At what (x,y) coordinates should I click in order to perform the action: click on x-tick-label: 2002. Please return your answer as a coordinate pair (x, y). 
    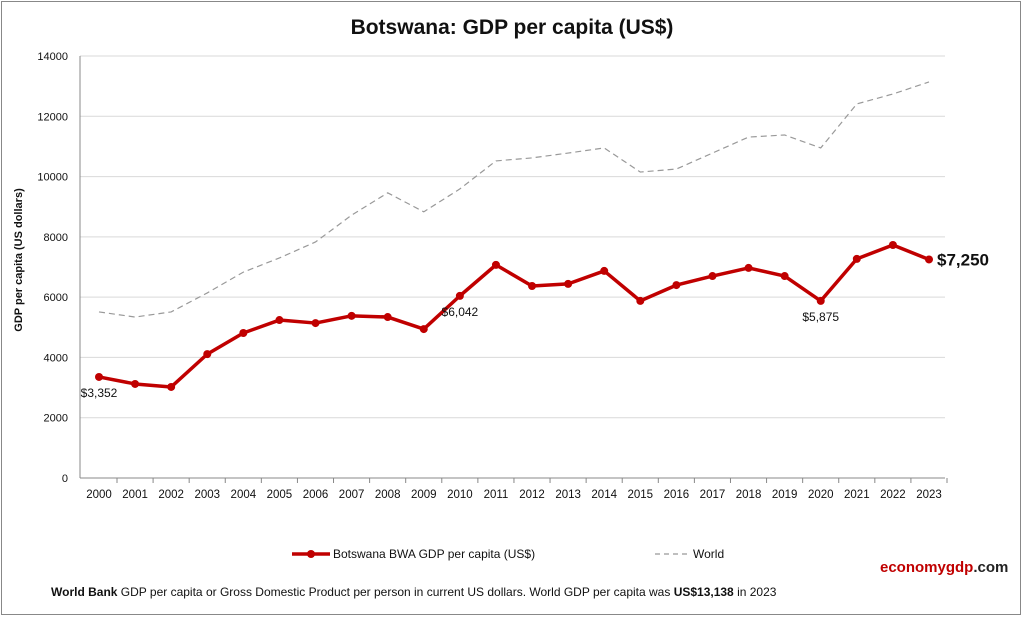
    Looking at the image, I should click on (171, 495).